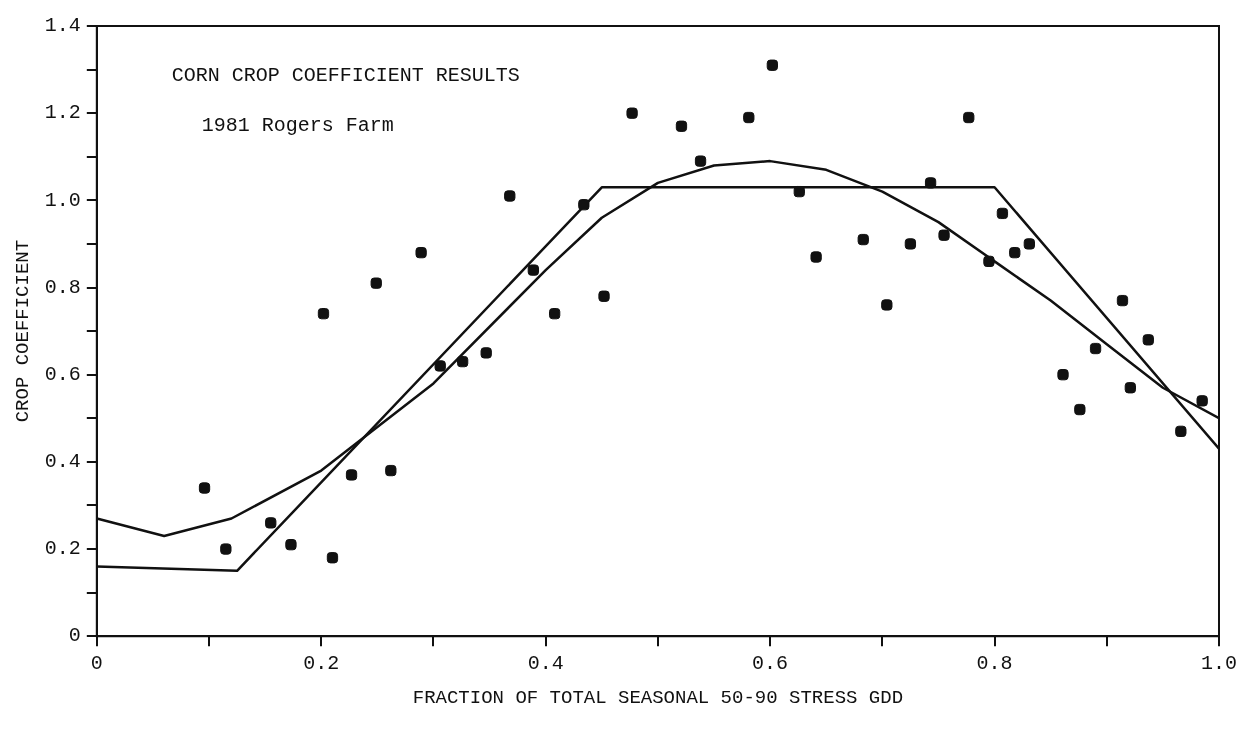 The image size is (1251, 733). I want to click on x-tick-label: 0.2, so click(321, 664).